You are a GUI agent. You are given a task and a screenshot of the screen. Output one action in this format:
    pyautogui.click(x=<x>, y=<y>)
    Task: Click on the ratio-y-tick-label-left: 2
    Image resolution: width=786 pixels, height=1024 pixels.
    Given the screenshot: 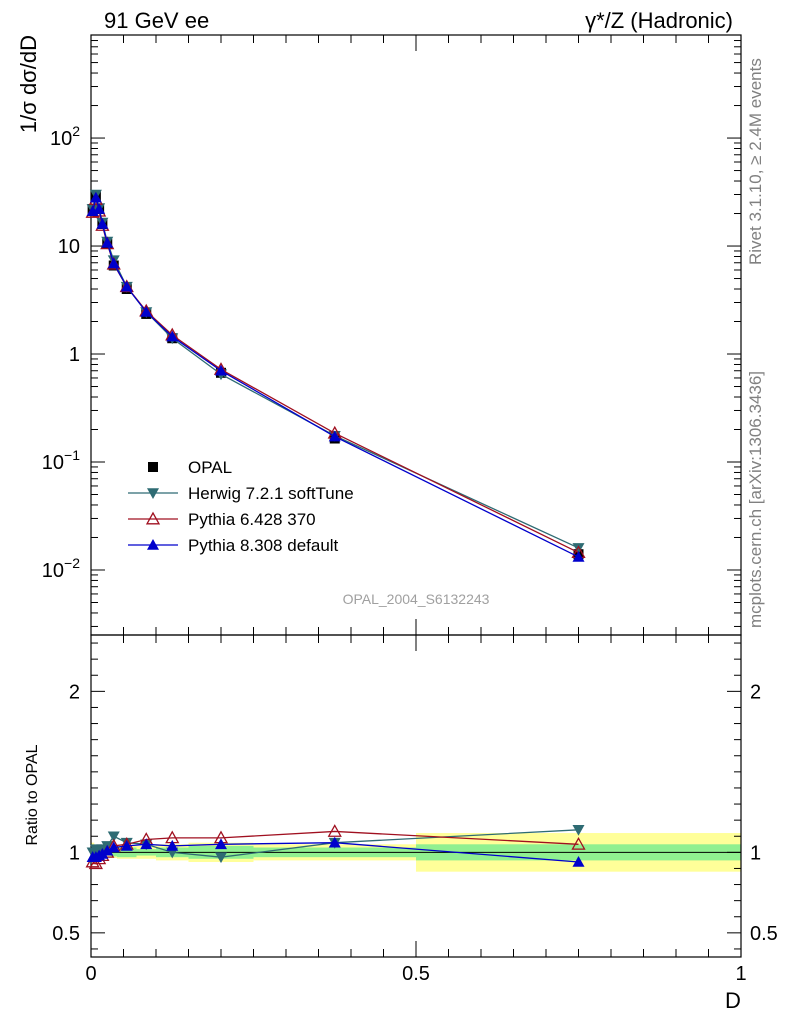 What is the action you would take?
    pyautogui.click(x=74, y=692)
    